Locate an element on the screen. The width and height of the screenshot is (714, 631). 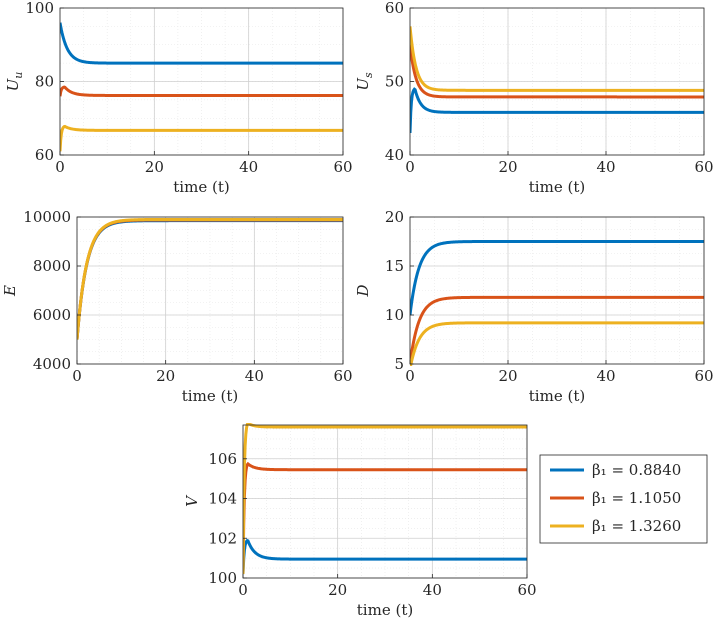
y-tick-label: 104 is located at coordinates (222, 499).